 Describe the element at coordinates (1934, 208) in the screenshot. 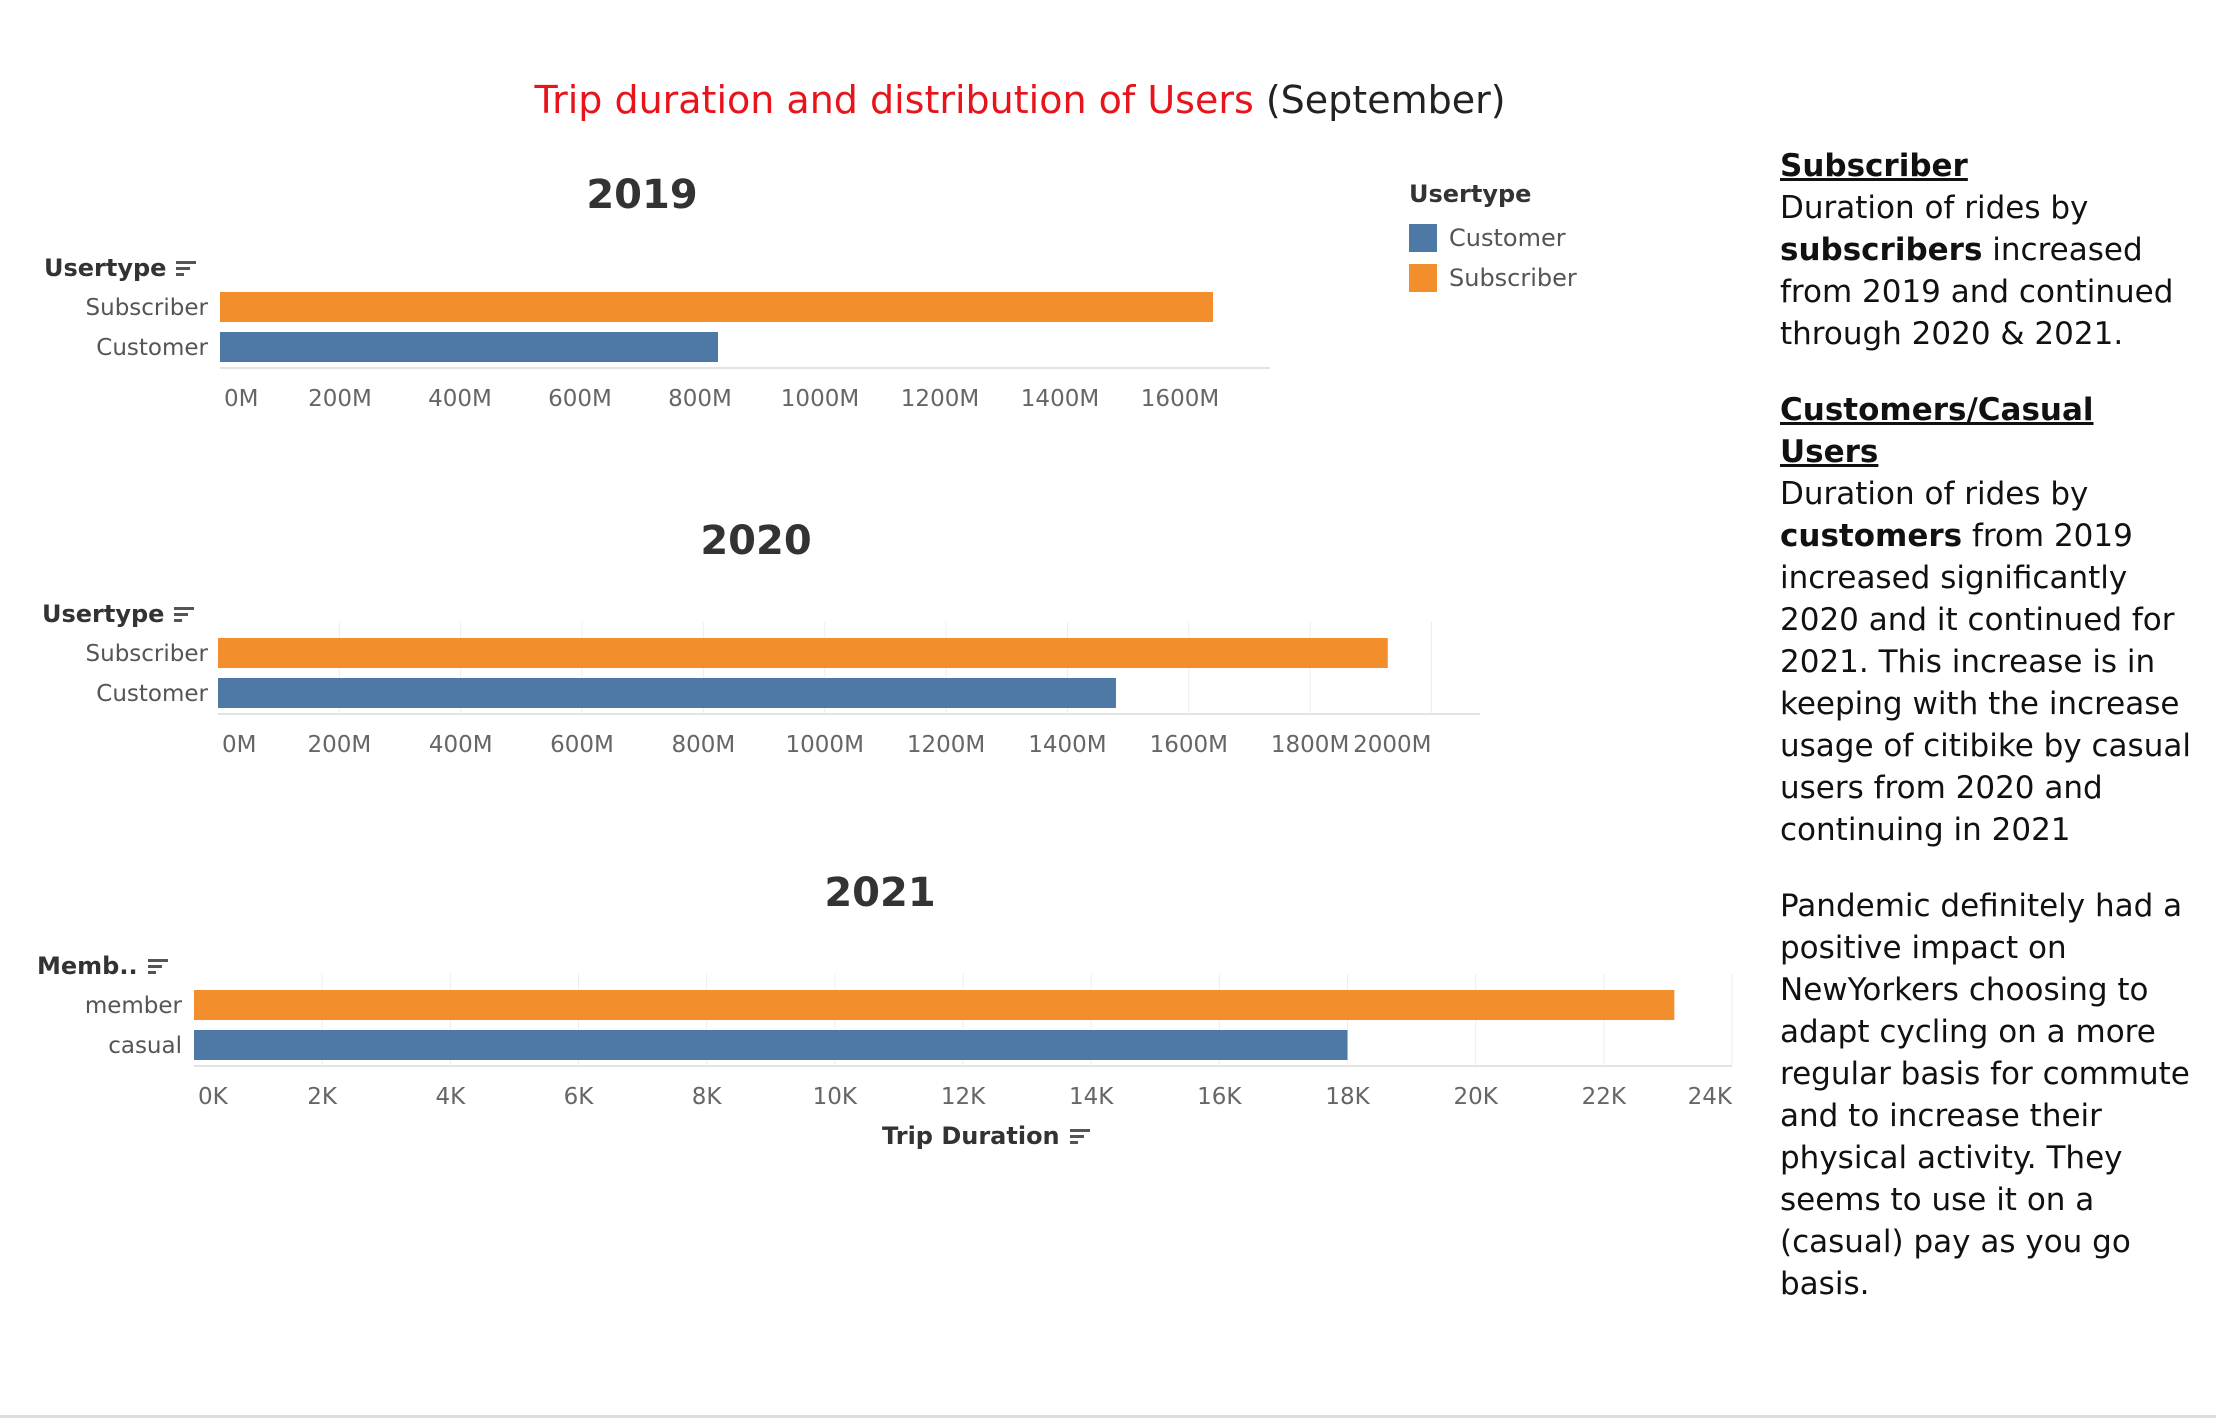

I see `note-subscriber-text-1: Duration of rides by` at that location.